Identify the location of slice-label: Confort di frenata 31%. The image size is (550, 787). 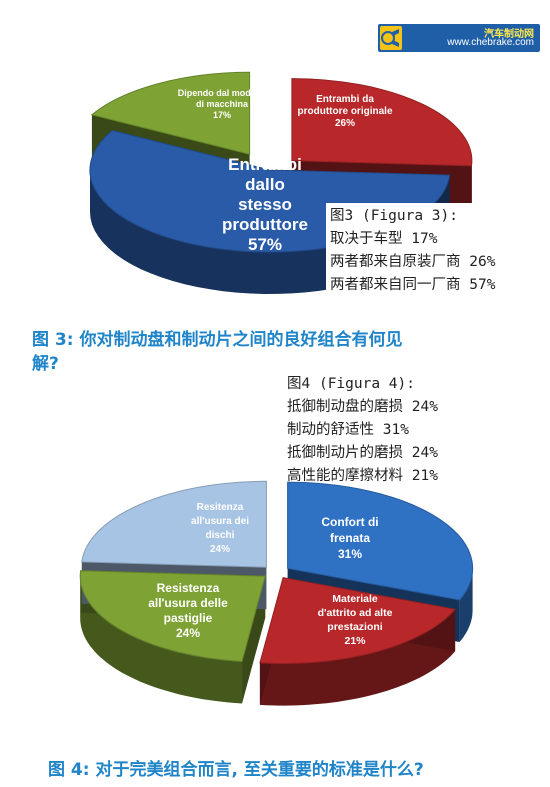
(349, 538).